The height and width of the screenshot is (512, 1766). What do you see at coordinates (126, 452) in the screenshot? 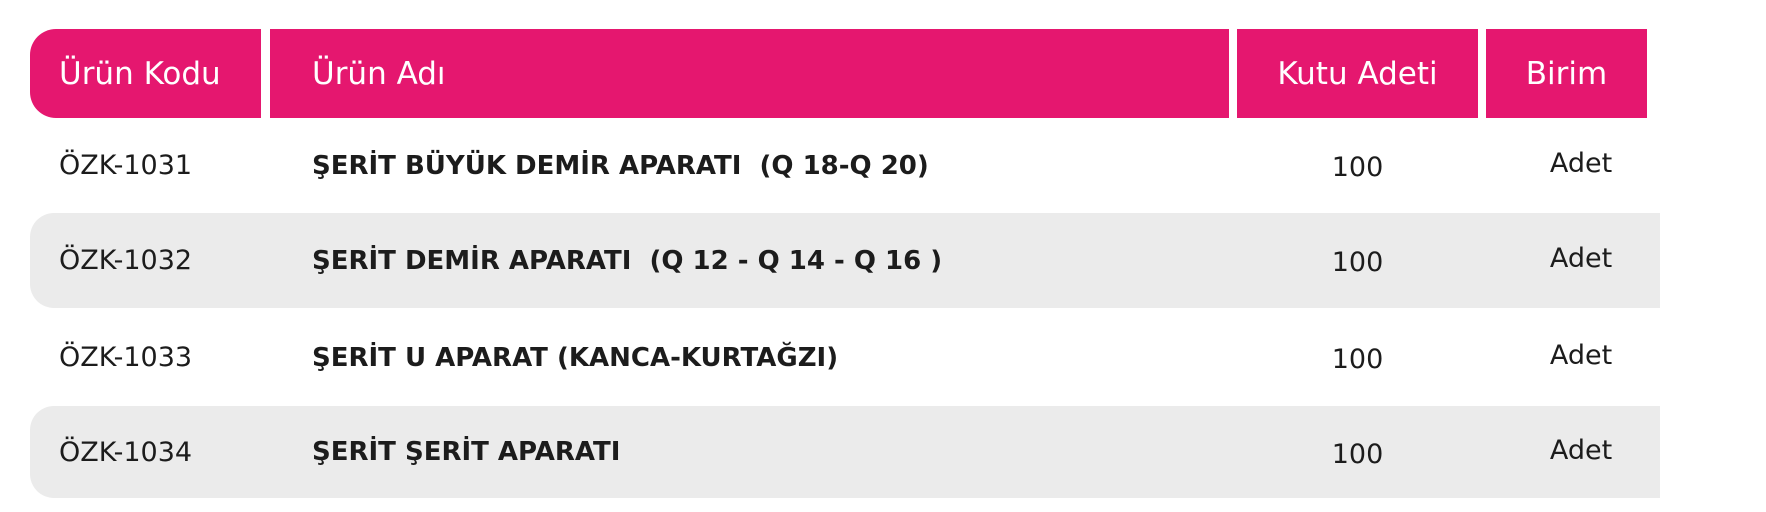
I see `product-code: ÖZK-1034` at bounding box center [126, 452].